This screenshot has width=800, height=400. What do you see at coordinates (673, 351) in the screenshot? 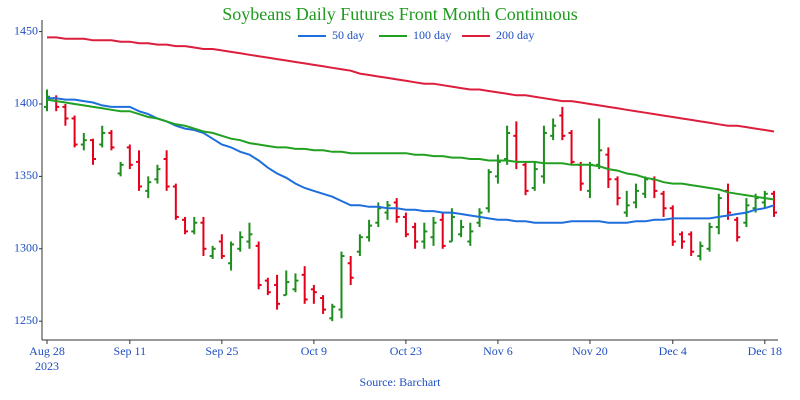
I see `x-tick-label: Dec 4` at bounding box center [673, 351].